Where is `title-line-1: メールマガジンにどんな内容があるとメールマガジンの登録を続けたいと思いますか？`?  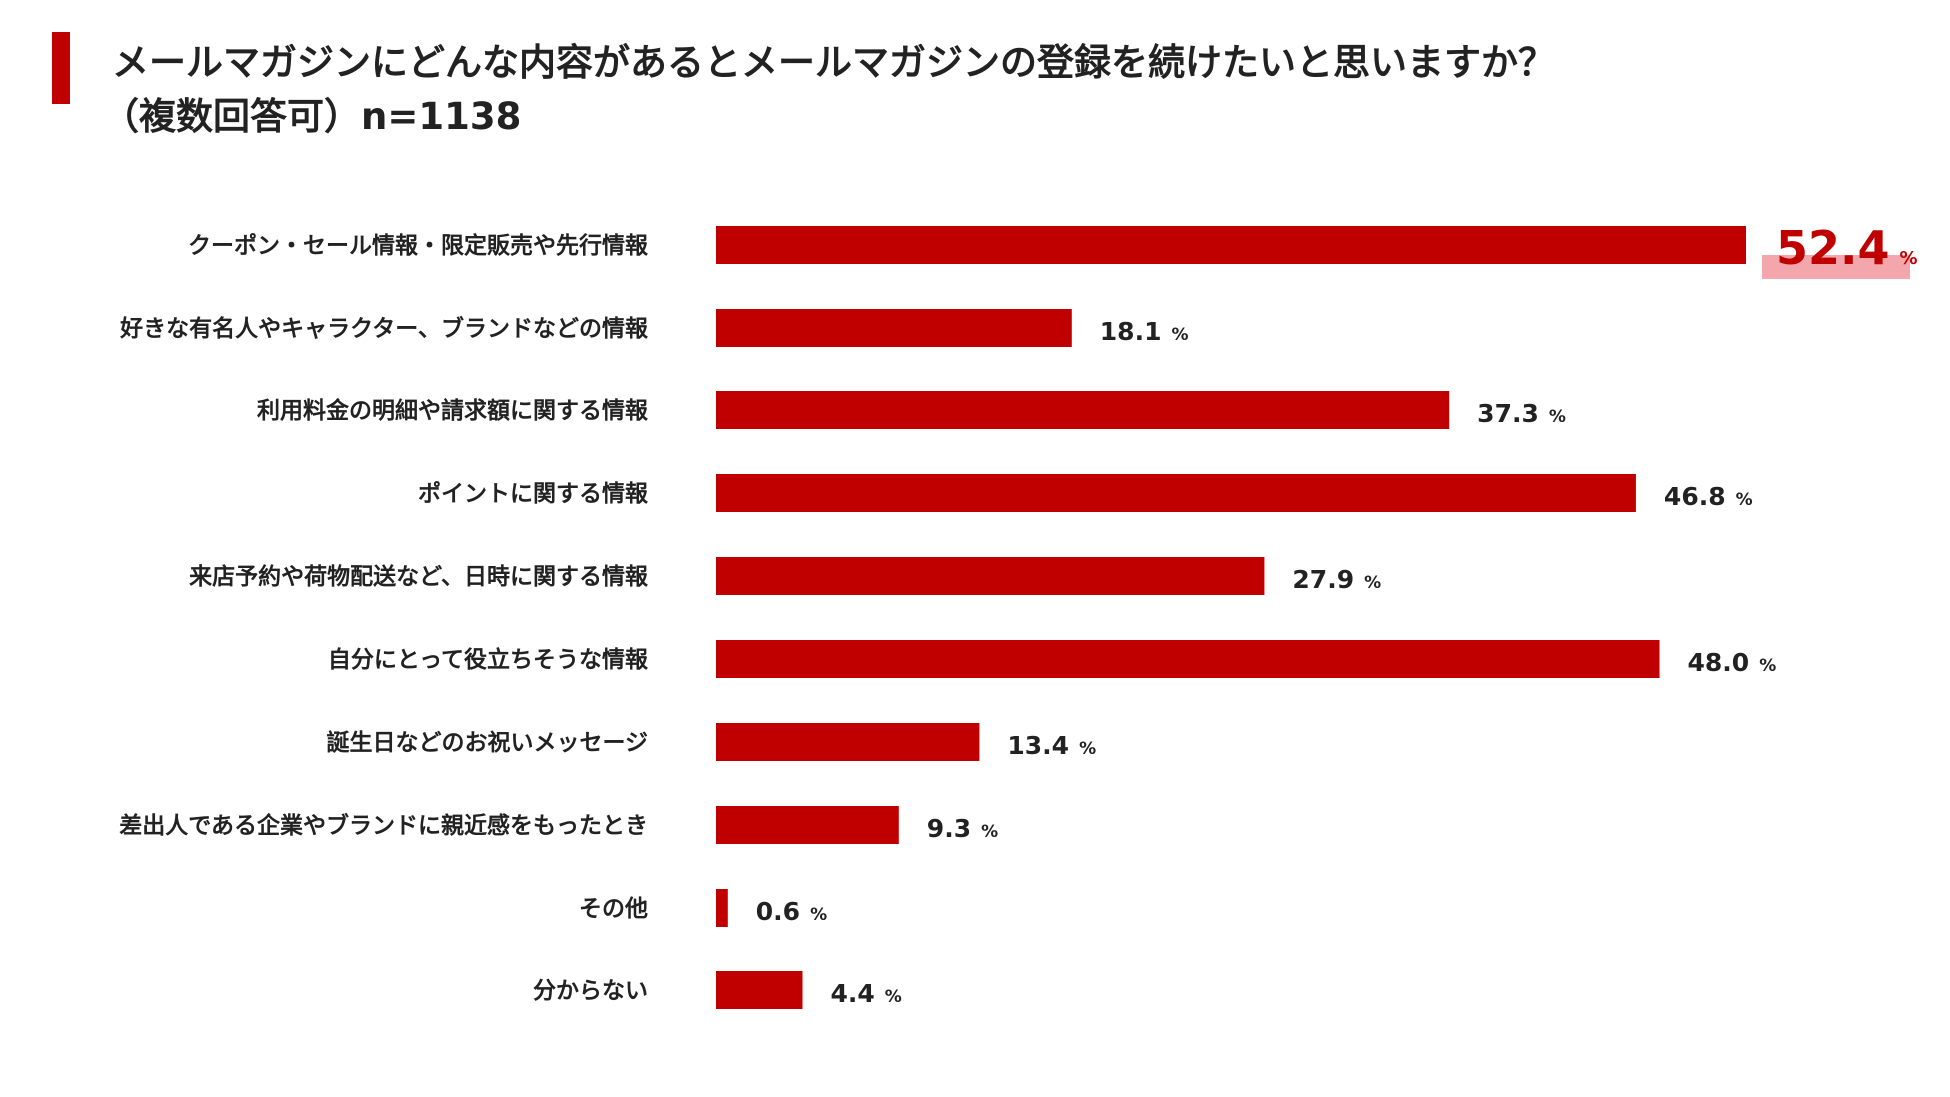
title-line-1: メールマガジンにどんな内容があるとメールマガジンの登録を続けたいと思いますか？ is located at coordinates (833, 62).